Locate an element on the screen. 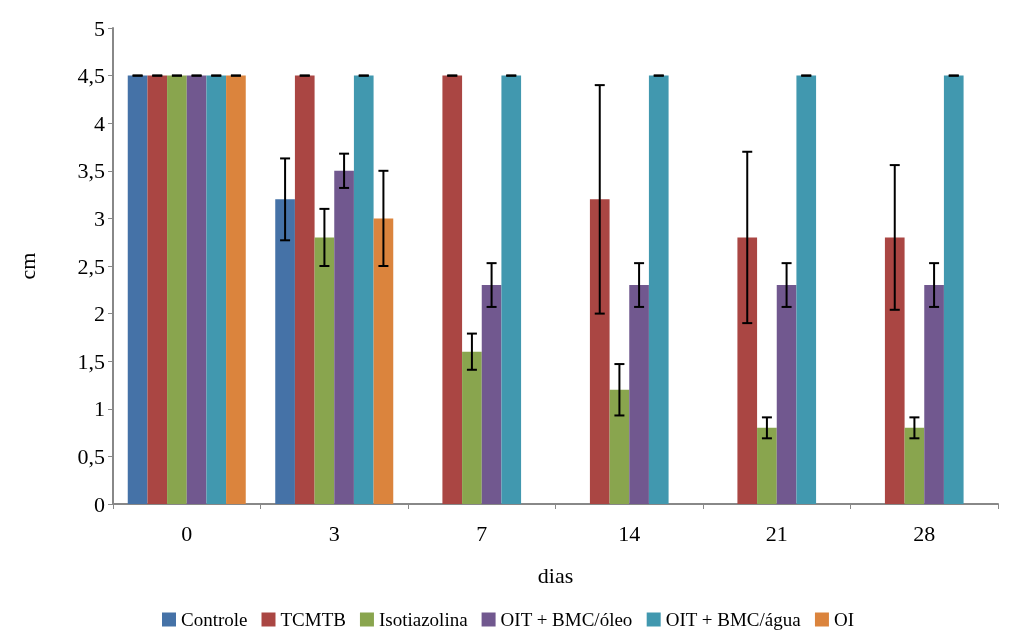  y-tick-label: 2 is located at coordinates (99, 314).